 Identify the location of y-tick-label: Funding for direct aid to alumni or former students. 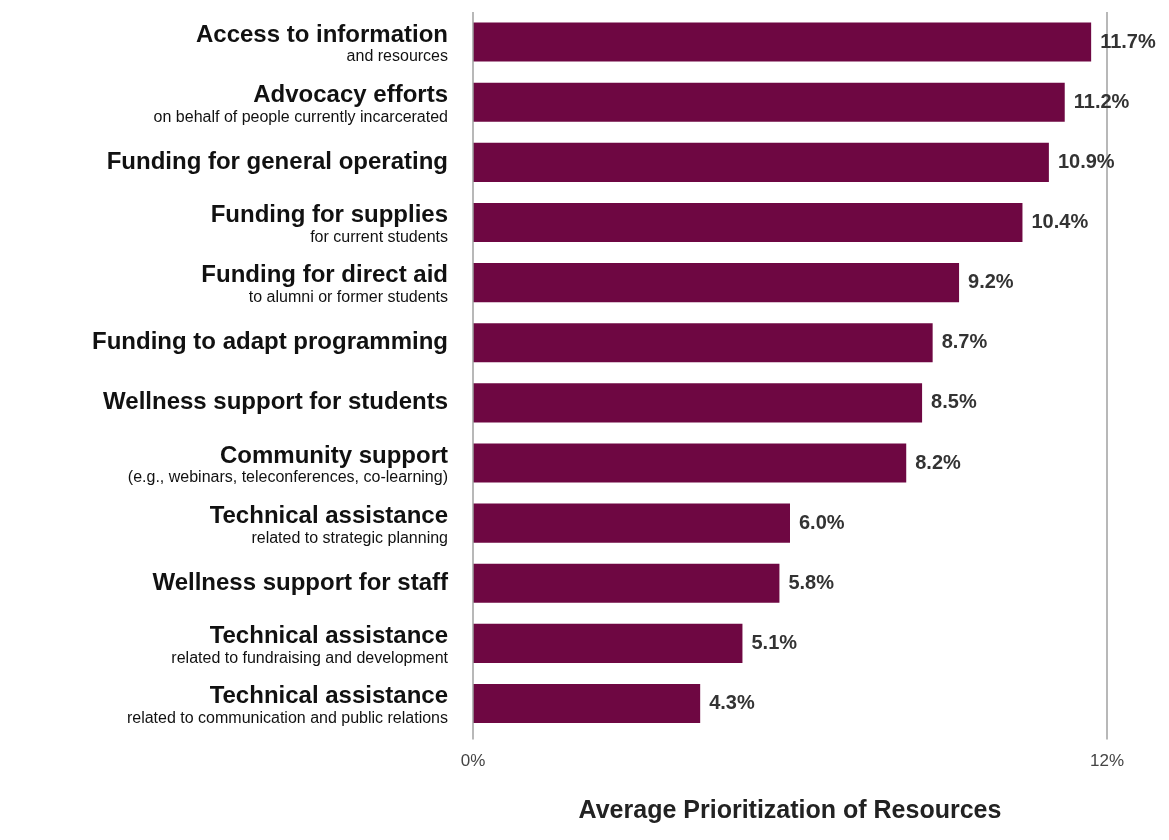
(324, 283).